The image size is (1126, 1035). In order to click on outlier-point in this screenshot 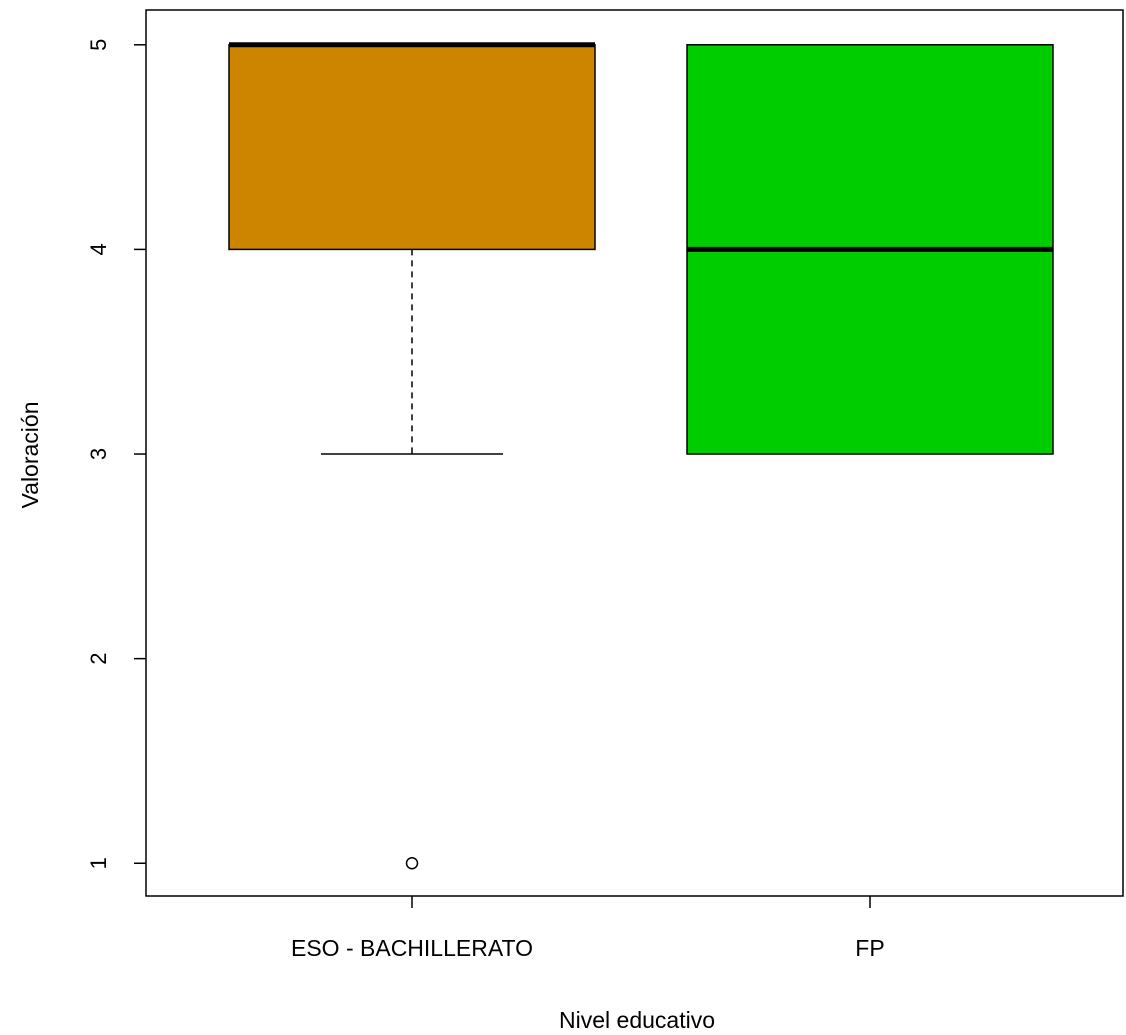, I will do `click(412, 863)`.